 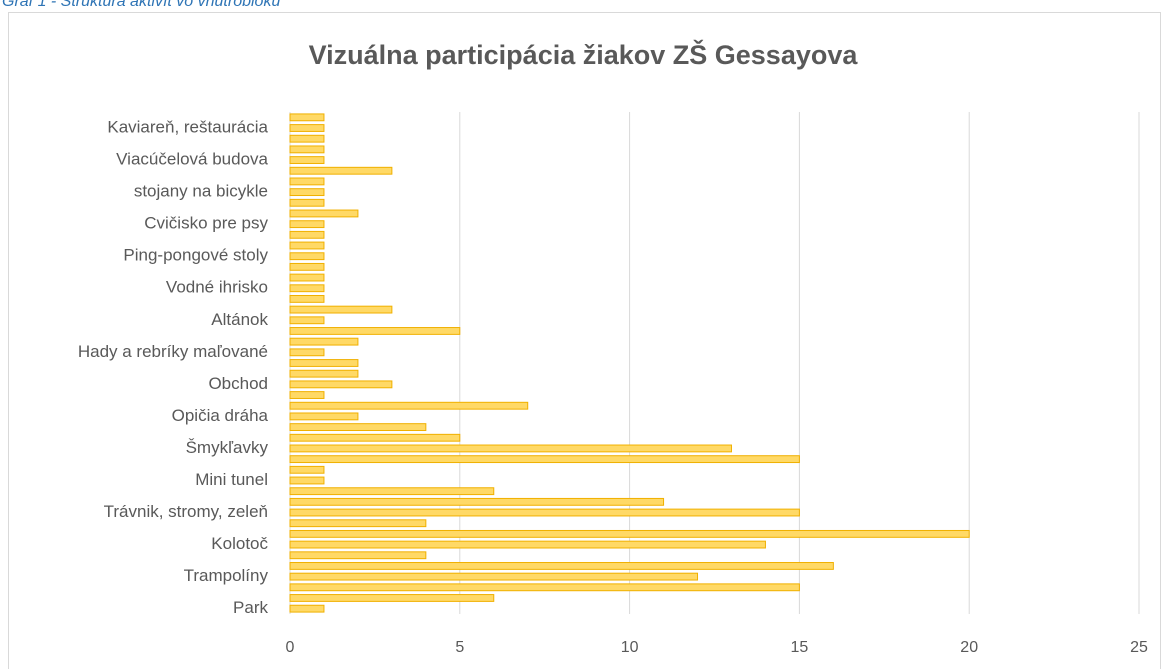 I want to click on x-tick-label: 15, so click(x=800, y=647).